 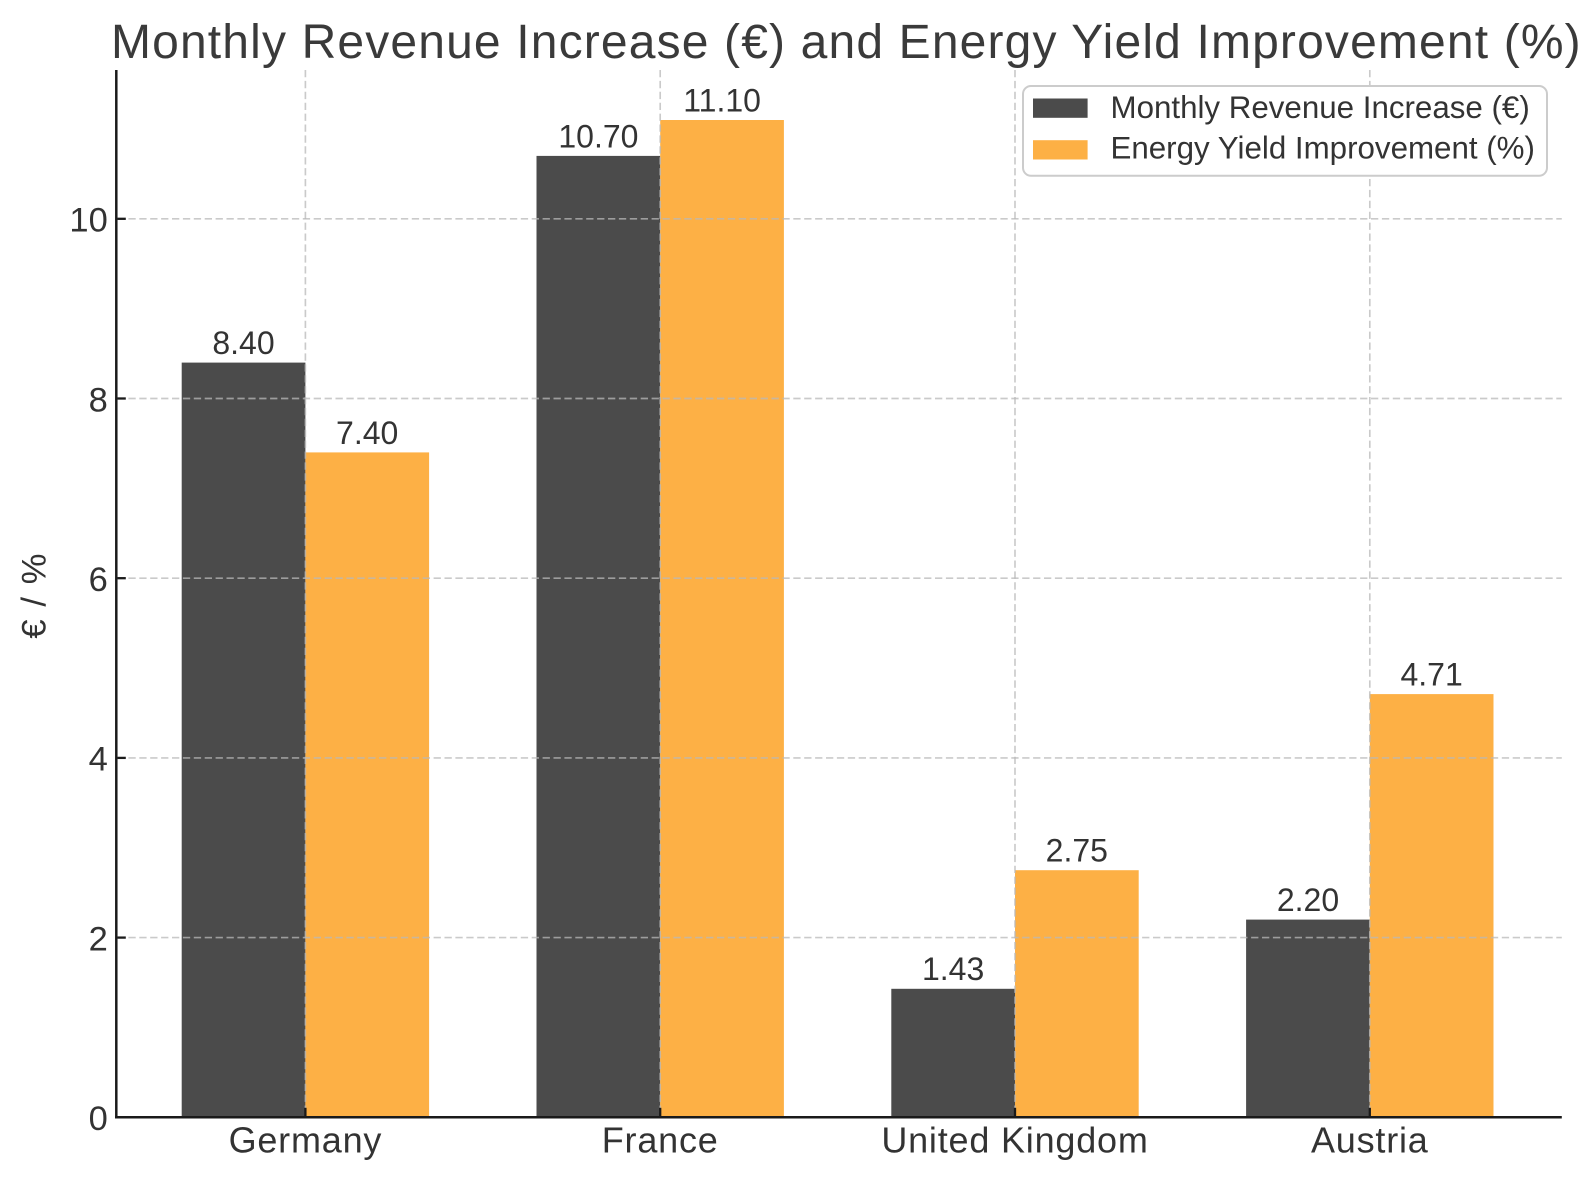 What do you see at coordinates (1320, 107) in the screenshot?
I see `svg-text: Monthly Revenue Increase (€)` at bounding box center [1320, 107].